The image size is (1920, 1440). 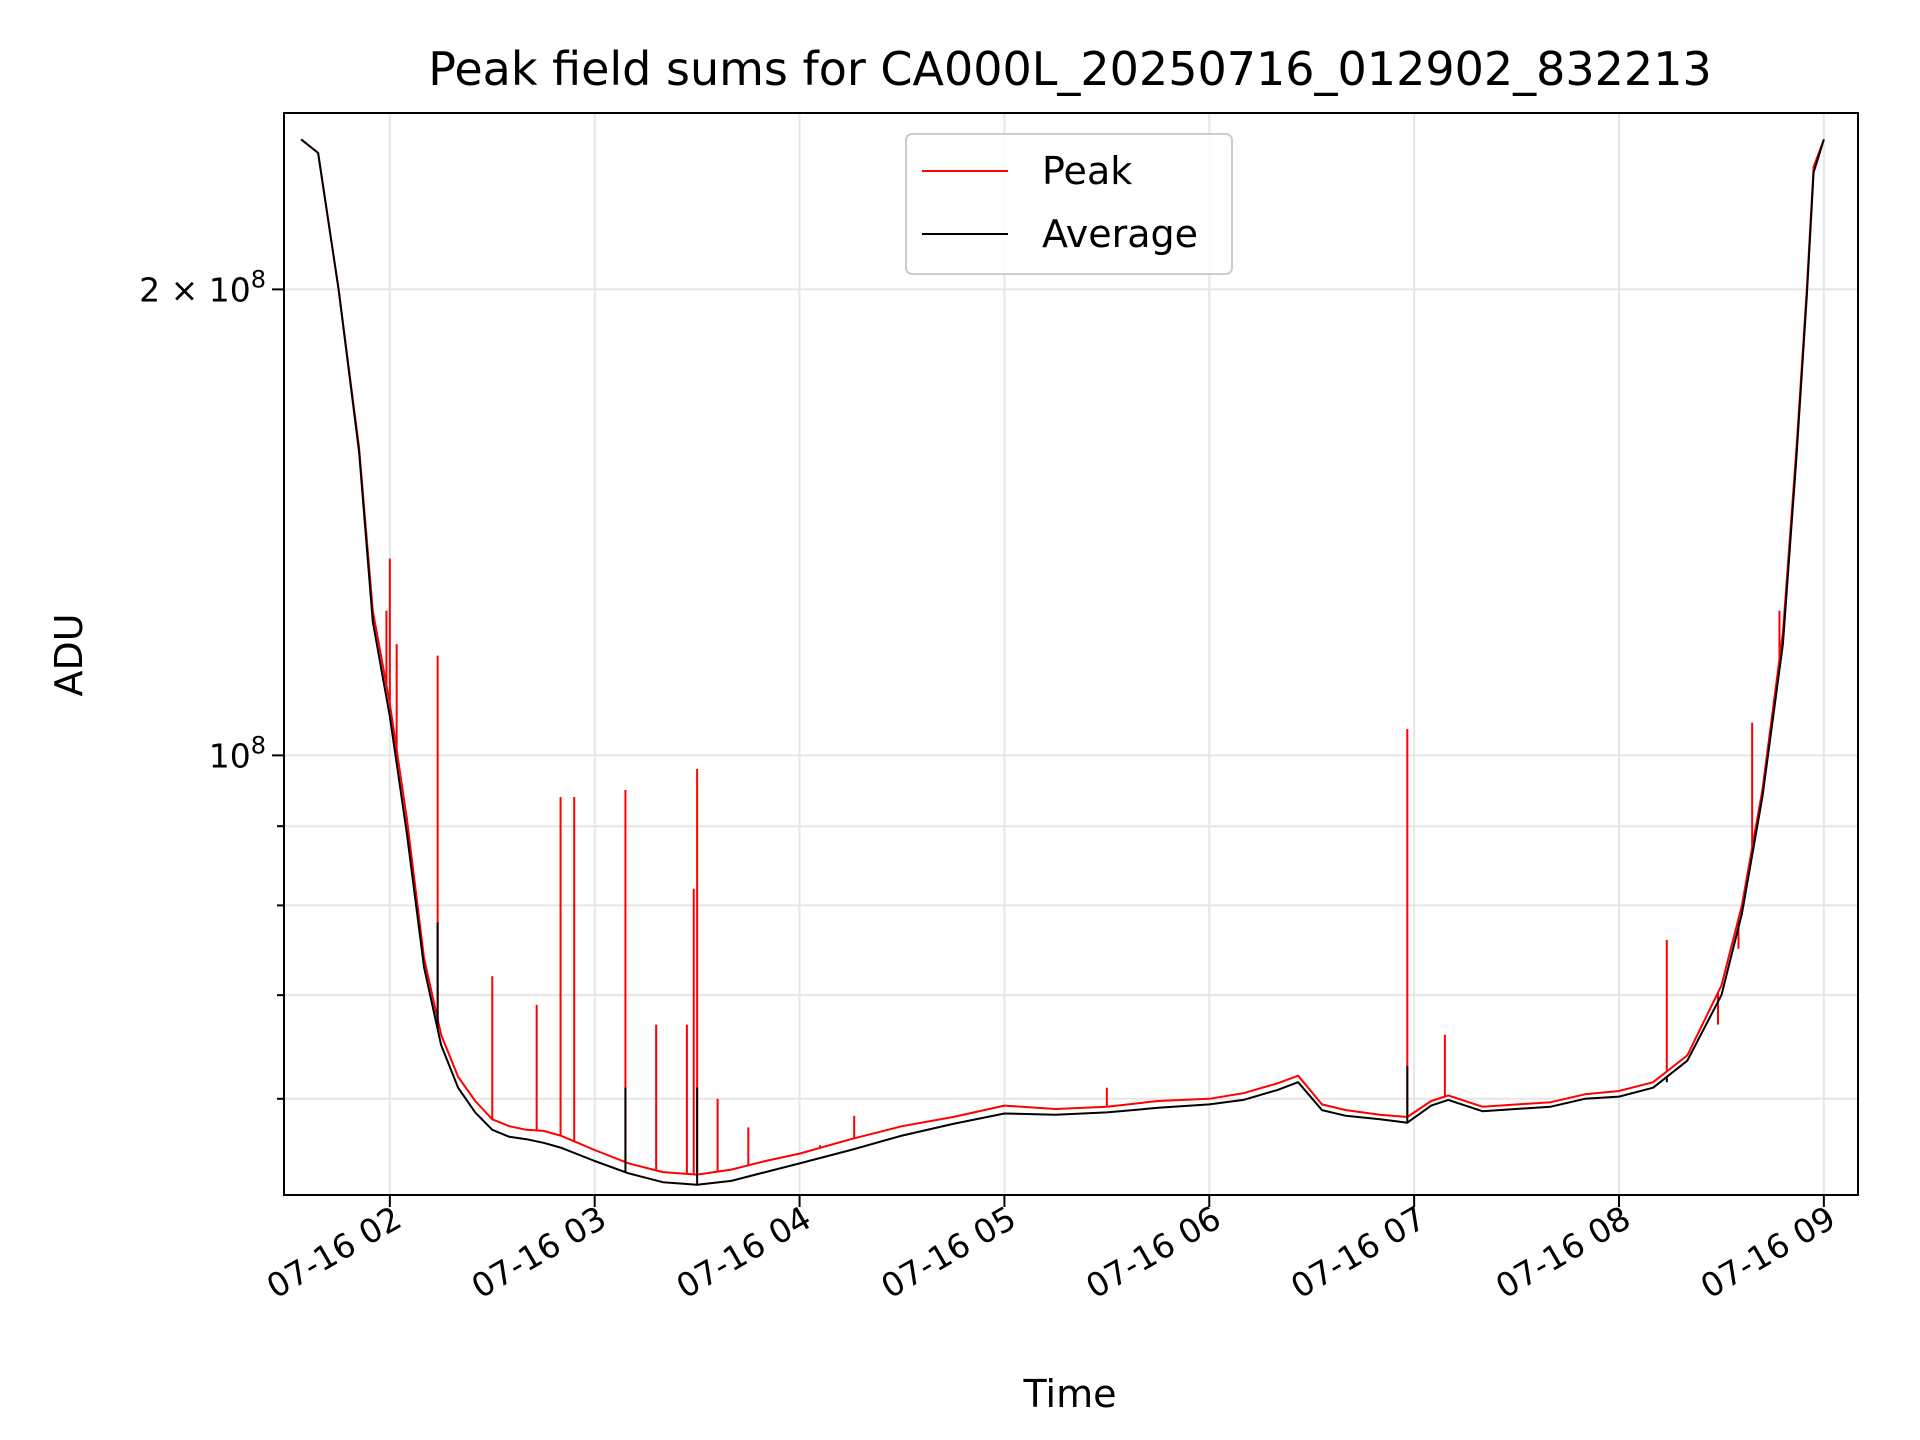 I want to click on y-axis-label: ADU, so click(x=69, y=654).